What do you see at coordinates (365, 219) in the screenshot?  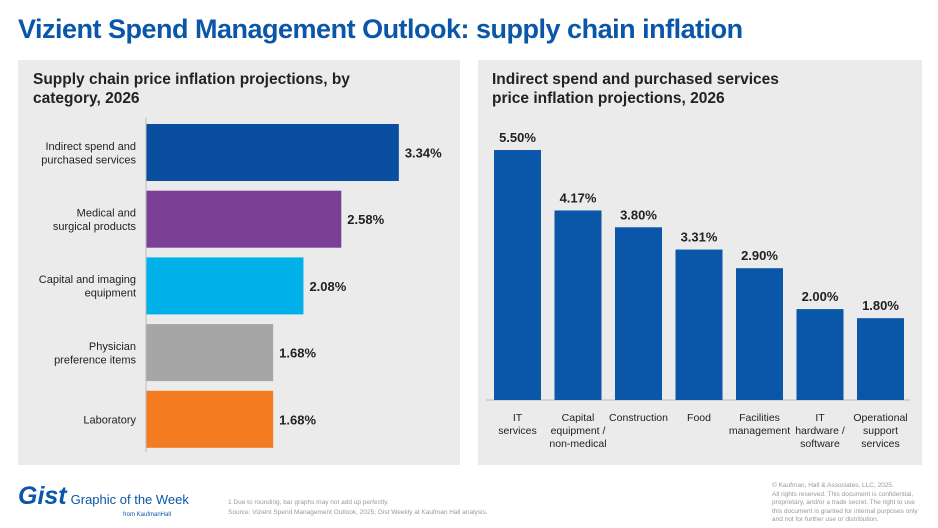 I see `data-label: 2.58%` at bounding box center [365, 219].